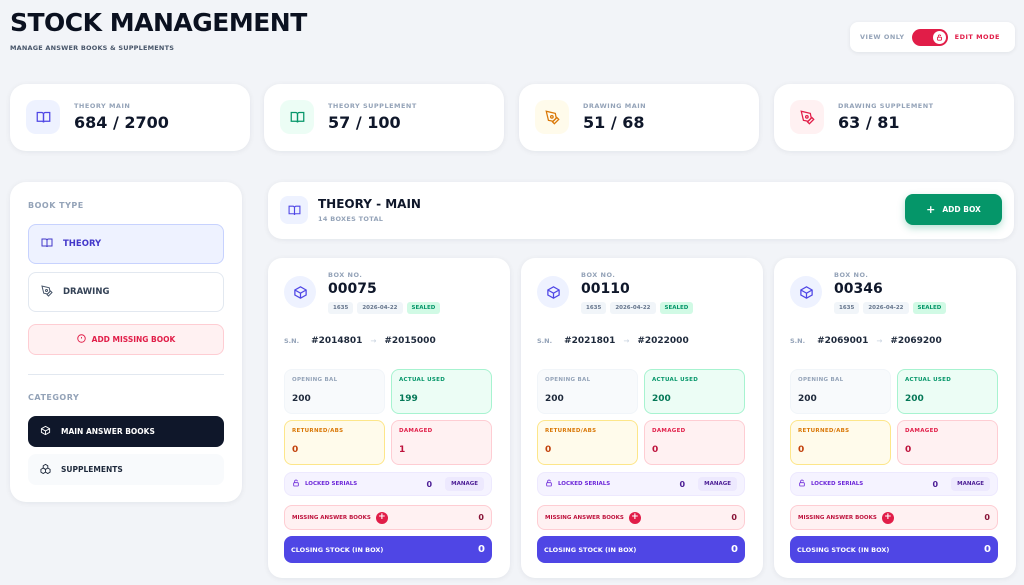 Image resolution: width=1024 pixels, height=585 pixels. What do you see at coordinates (584, 484) in the screenshot?
I see `locked-label: LOCKED SERIALS` at bounding box center [584, 484].